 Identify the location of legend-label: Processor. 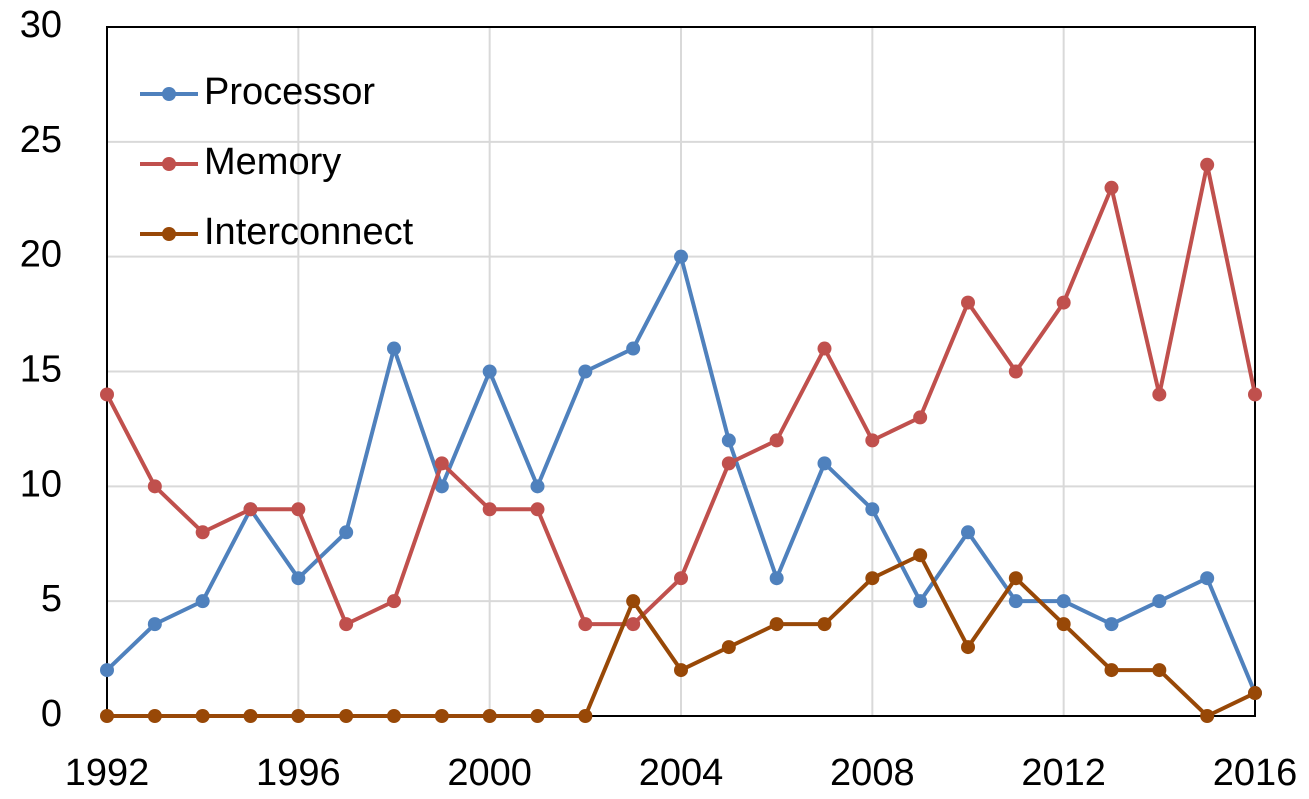
(289, 92).